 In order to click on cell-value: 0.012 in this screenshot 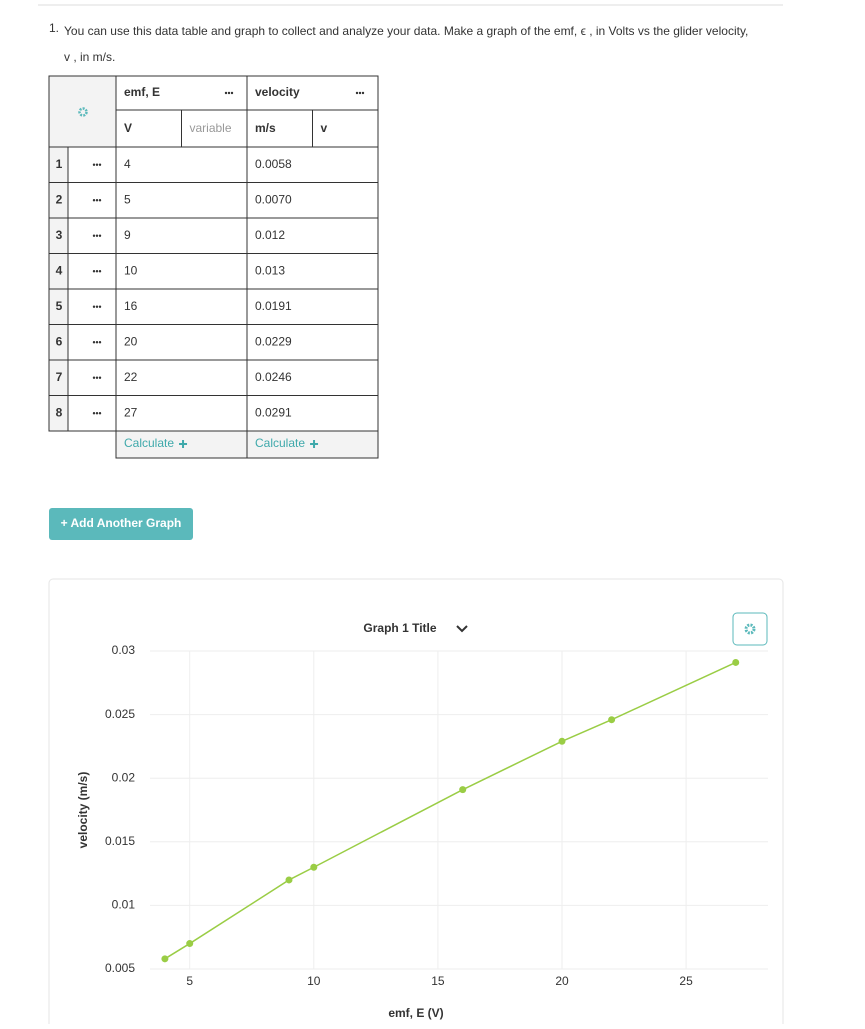, I will do `click(270, 235)`.